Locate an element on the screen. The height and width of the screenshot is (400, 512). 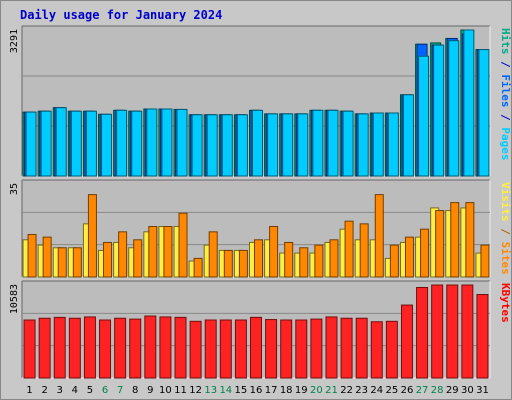
panel-max-label: 35 is located at coordinates (14, 189).